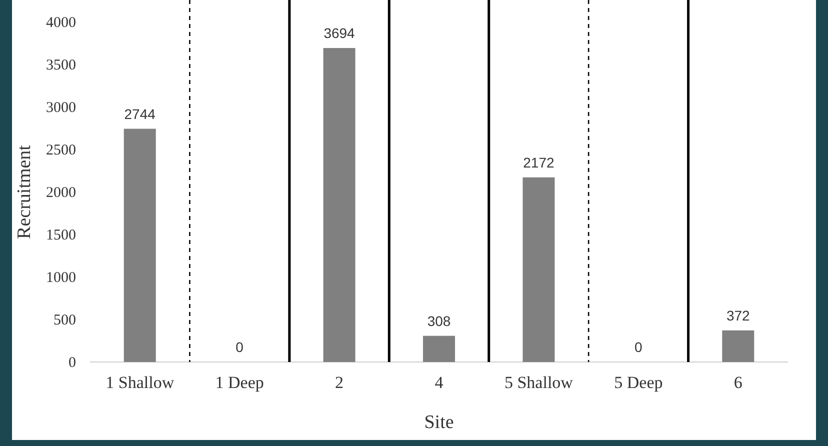  I want to click on x-tick-label: 2, so click(339, 382).